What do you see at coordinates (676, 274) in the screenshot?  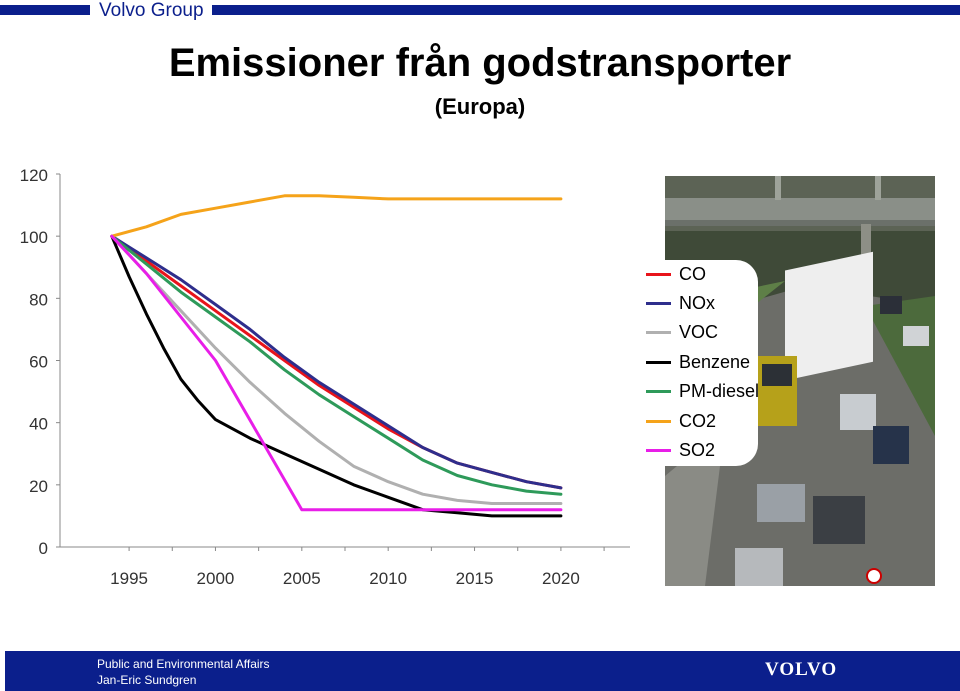 I see `legend-item-co: CO` at bounding box center [676, 274].